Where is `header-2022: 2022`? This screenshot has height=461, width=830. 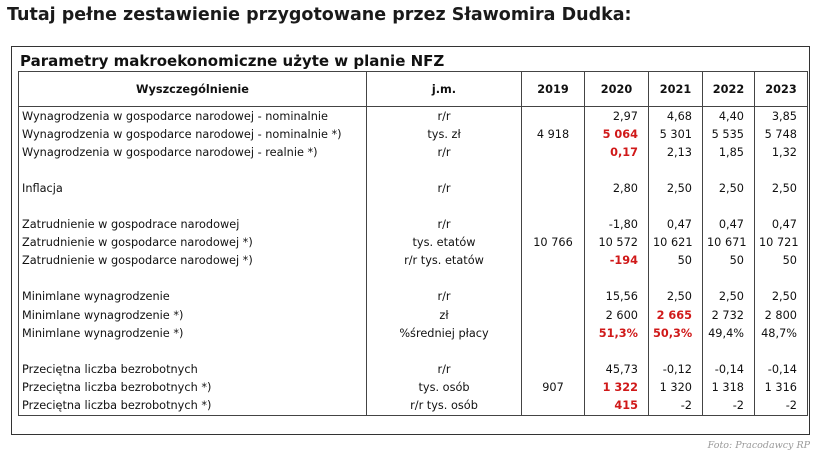 header-2022: 2022 is located at coordinates (728, 89).